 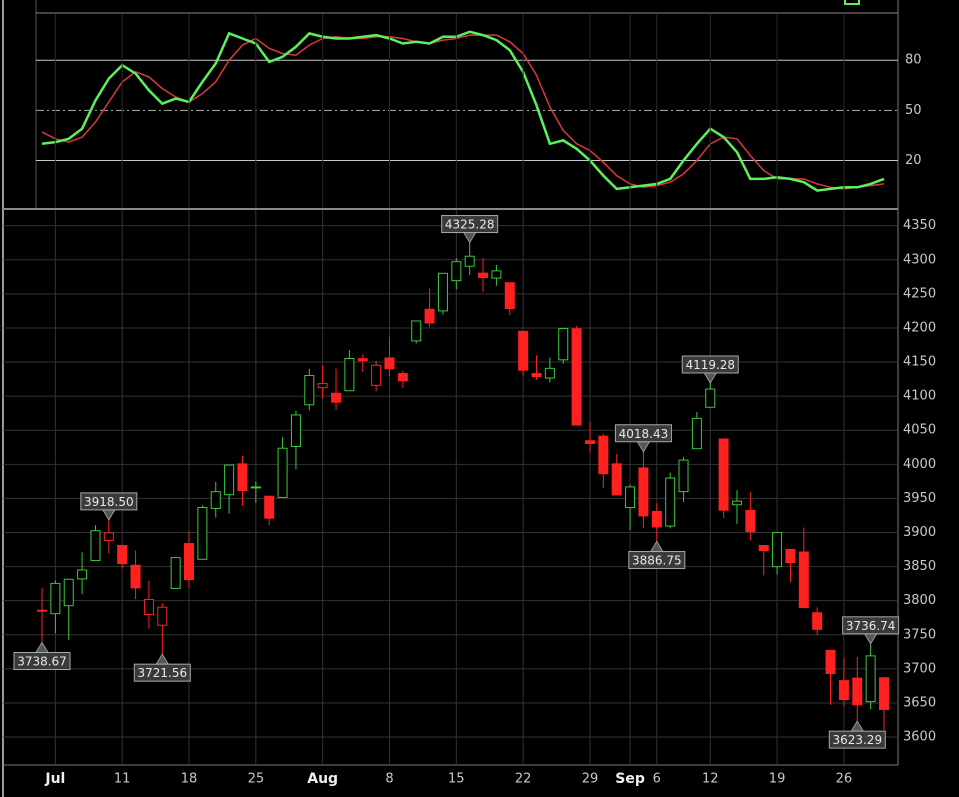 What do you see at coordinates (919, 498) in the screenshot?
I see `y-tick-label: 3950` at bounding box center [919, 498].